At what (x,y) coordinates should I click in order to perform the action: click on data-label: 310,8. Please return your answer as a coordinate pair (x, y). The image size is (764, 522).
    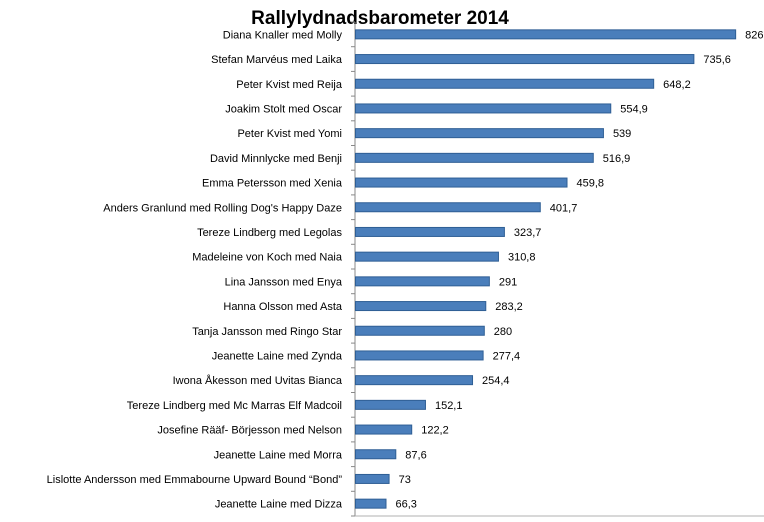
    Looking at the image, I should click on (522, 258).